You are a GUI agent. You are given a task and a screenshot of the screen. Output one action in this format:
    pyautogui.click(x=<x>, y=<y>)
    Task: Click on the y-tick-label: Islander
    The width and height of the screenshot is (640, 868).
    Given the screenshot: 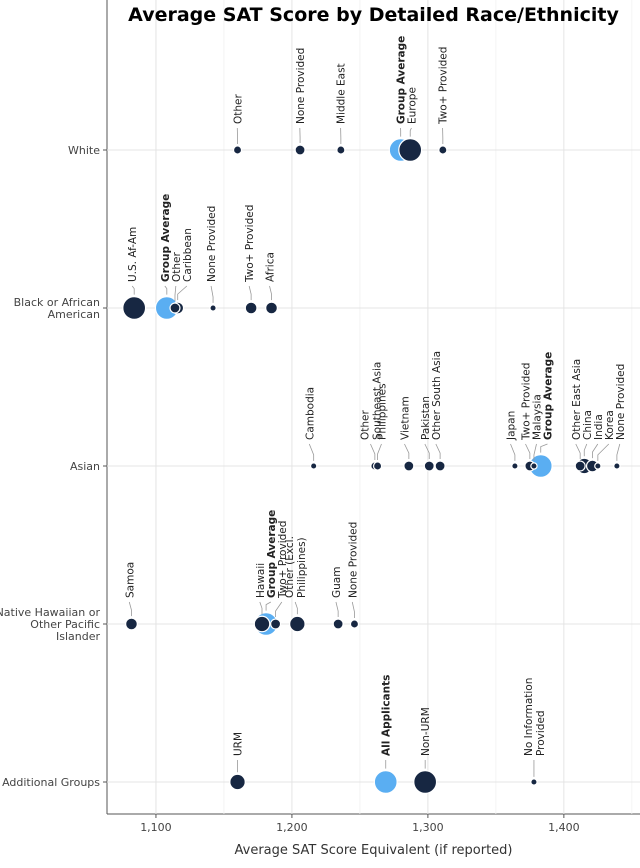 What is the action you would take?
    pyautogui.click(x=78, y=636)
    